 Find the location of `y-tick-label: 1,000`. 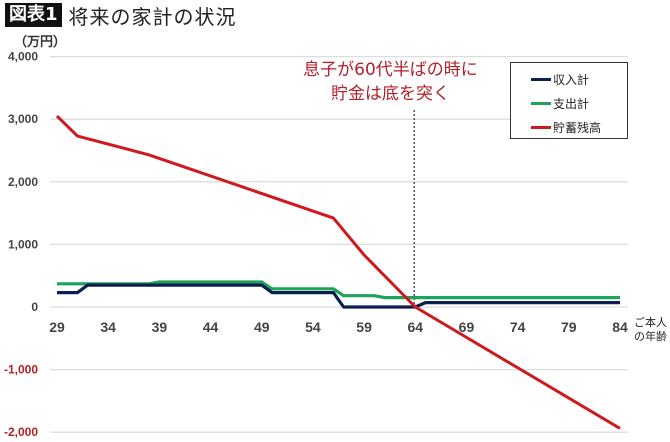

y-tick-label: 1,000 is located at coordinates (23, 244).